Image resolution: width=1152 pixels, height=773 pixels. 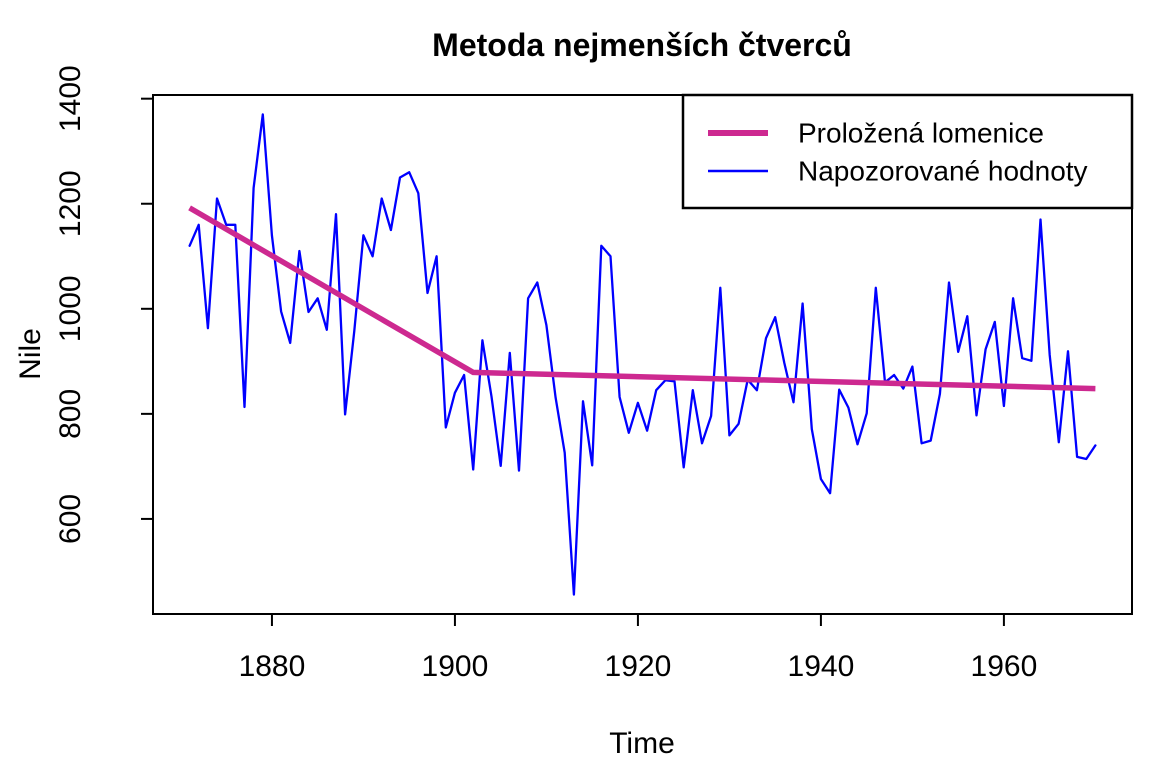 I want to click on x-tick-label: 1940, so click(x=821, y=666).